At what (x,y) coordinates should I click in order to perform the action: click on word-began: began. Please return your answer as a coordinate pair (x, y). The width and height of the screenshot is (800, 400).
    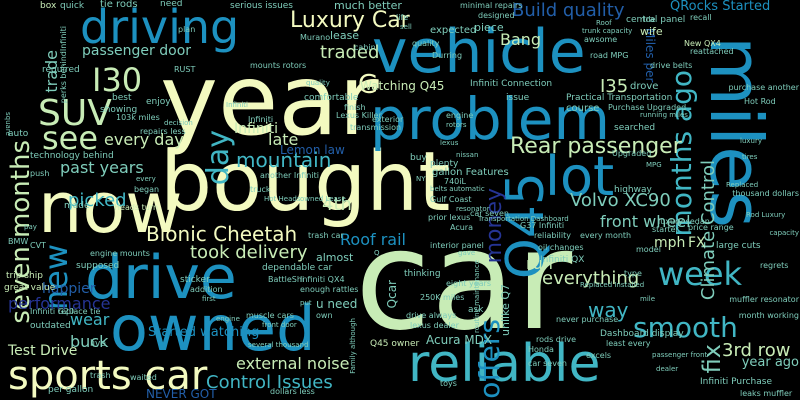
    Looking at the image, I should click on (147, 189).